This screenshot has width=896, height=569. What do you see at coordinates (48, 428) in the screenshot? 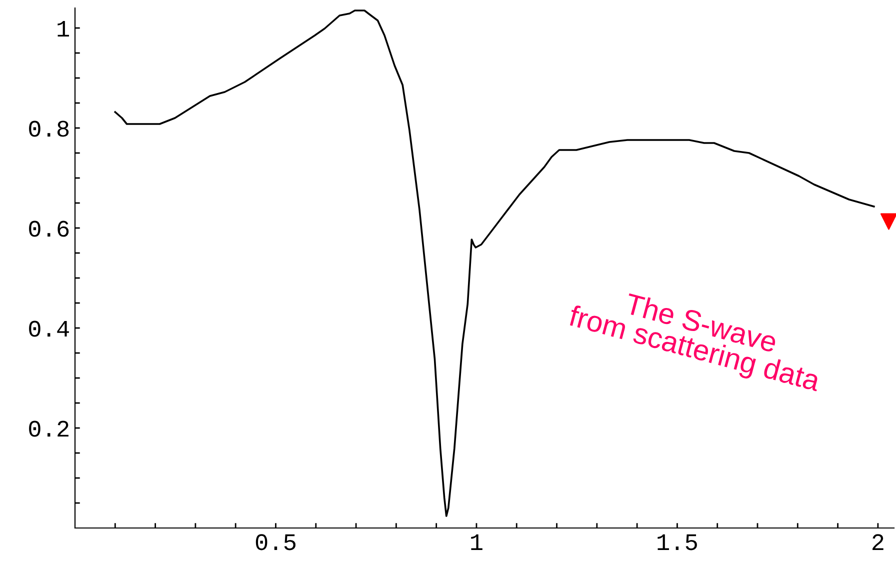
I see `y-tick-label: 0.2` at bounding box center [48, 428].